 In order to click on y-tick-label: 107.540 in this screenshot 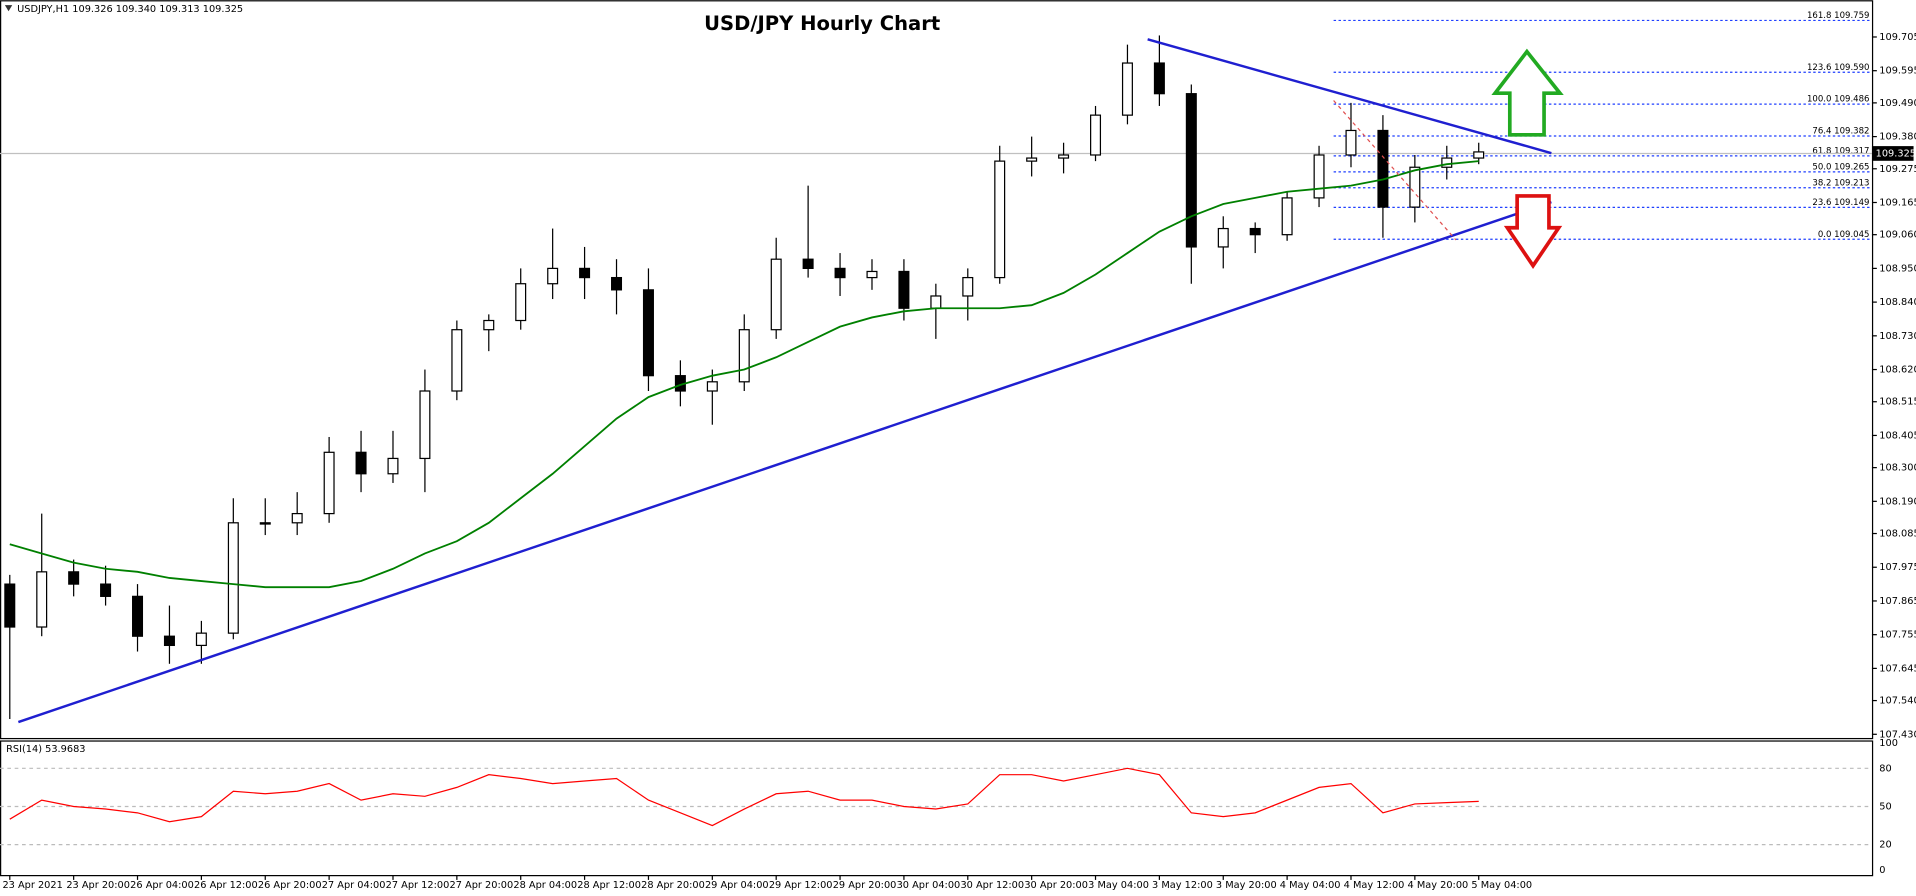, I will do `click(1897, 701)`.